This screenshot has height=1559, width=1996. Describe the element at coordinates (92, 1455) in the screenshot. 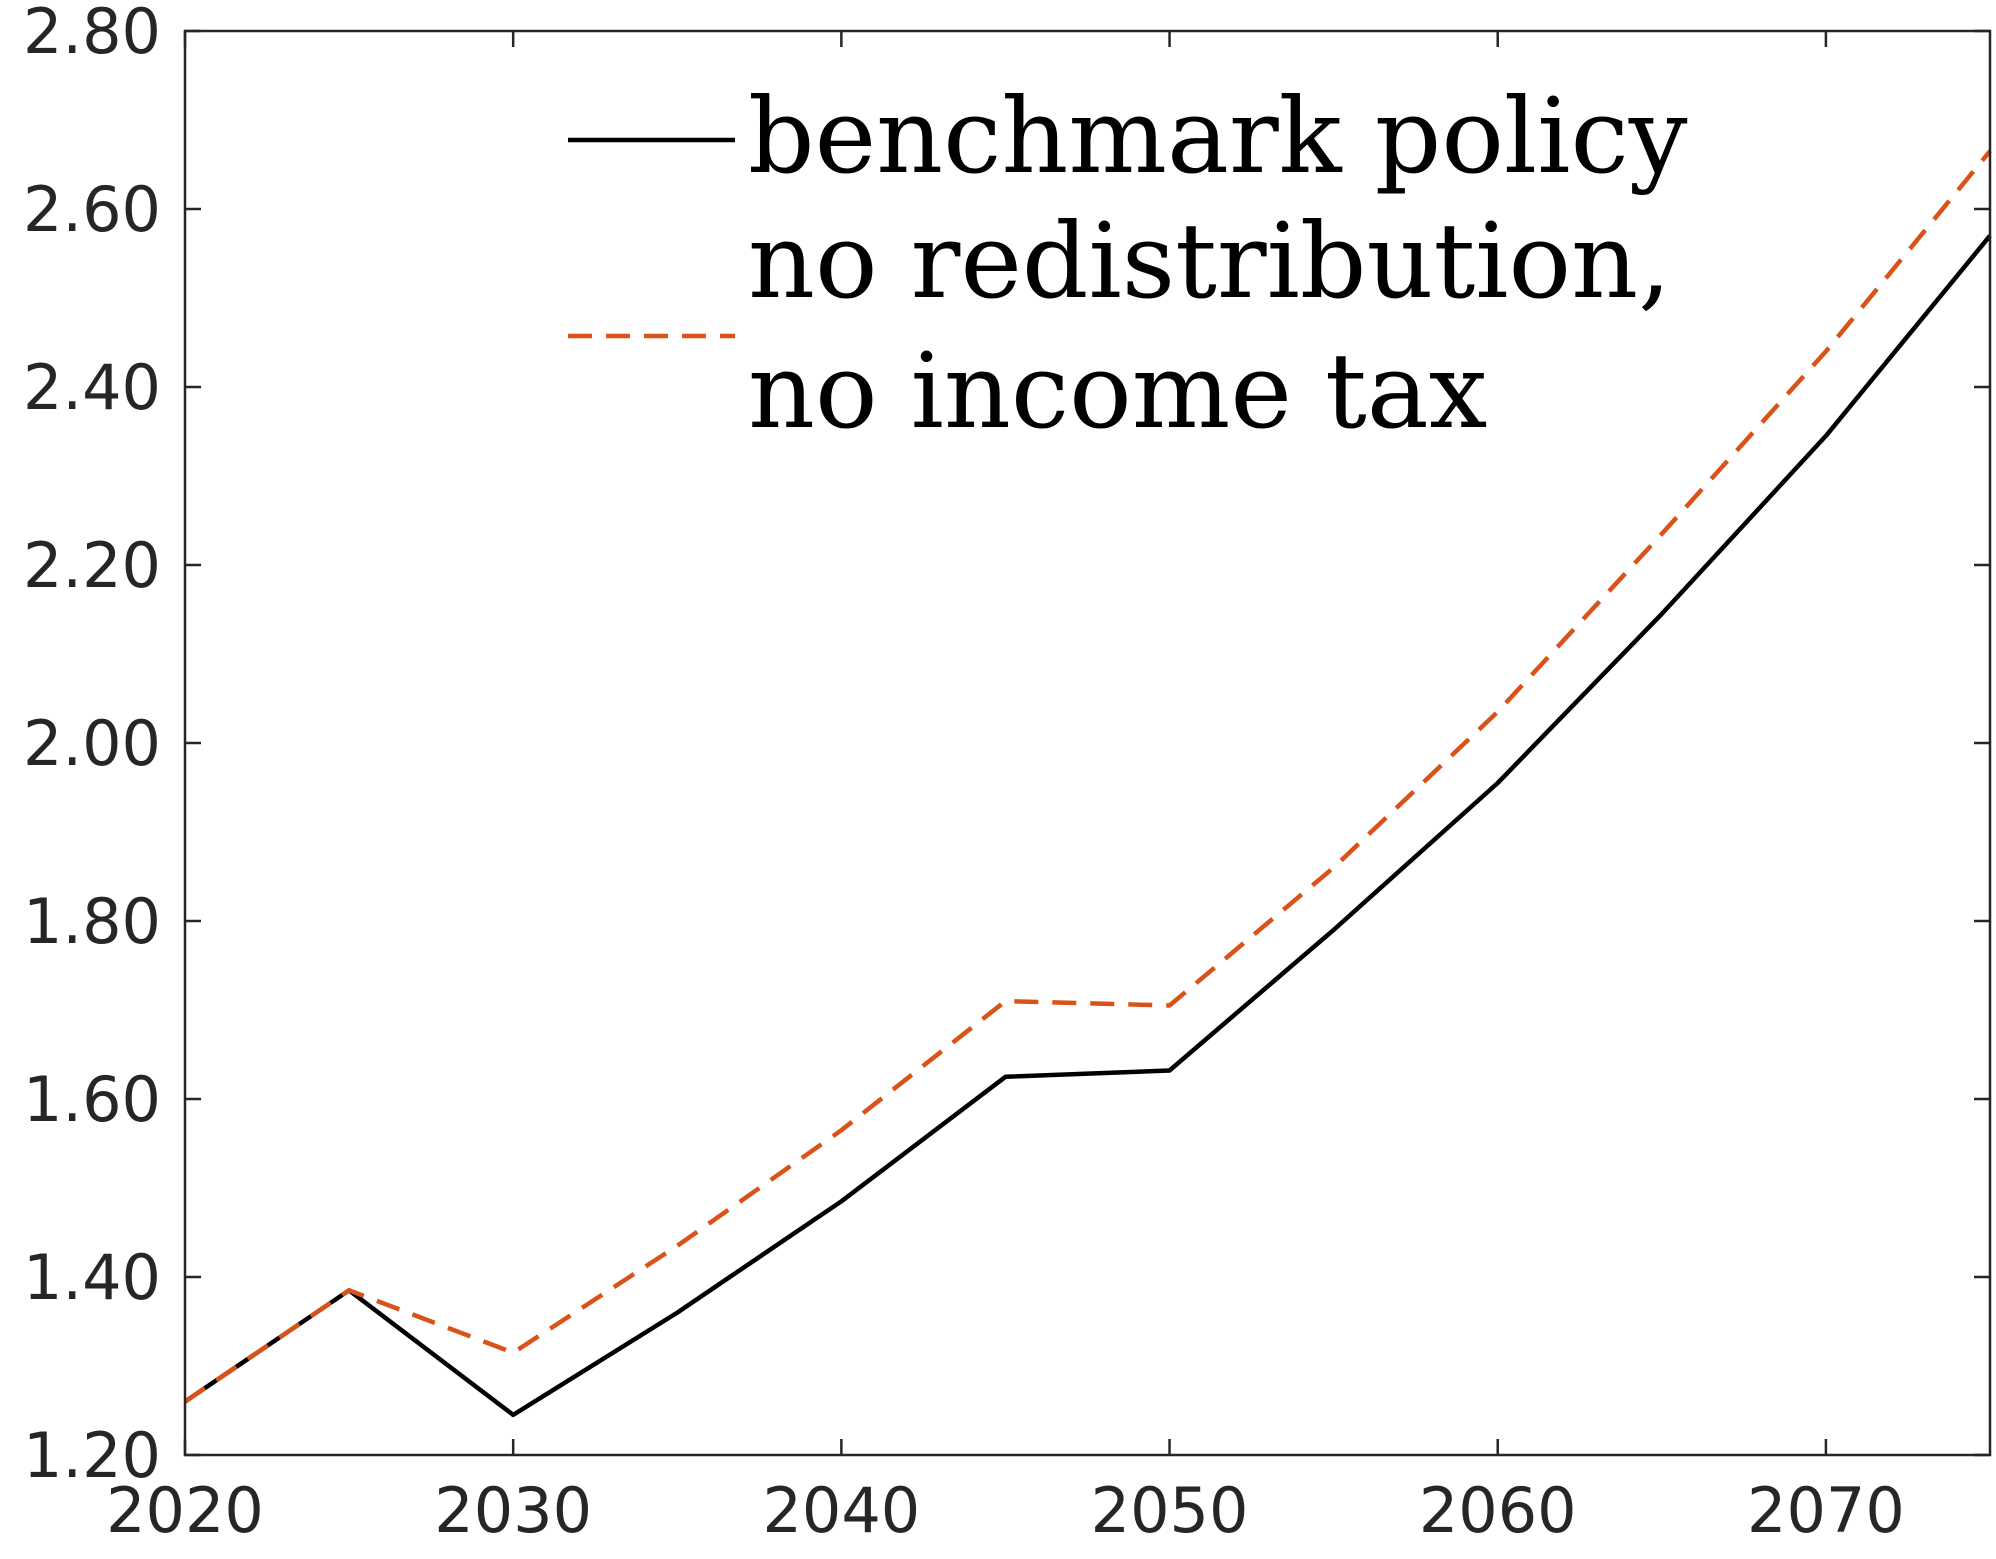

I see `y-tick-label: 1.20` at that location.